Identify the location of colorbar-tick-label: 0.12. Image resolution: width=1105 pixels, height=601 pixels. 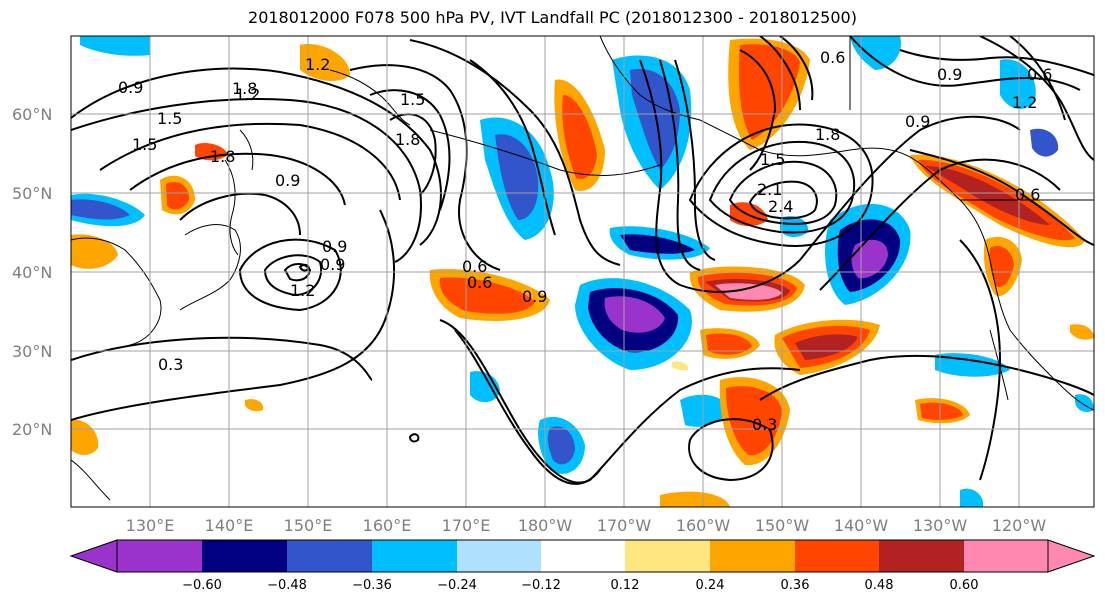
(625, 585).